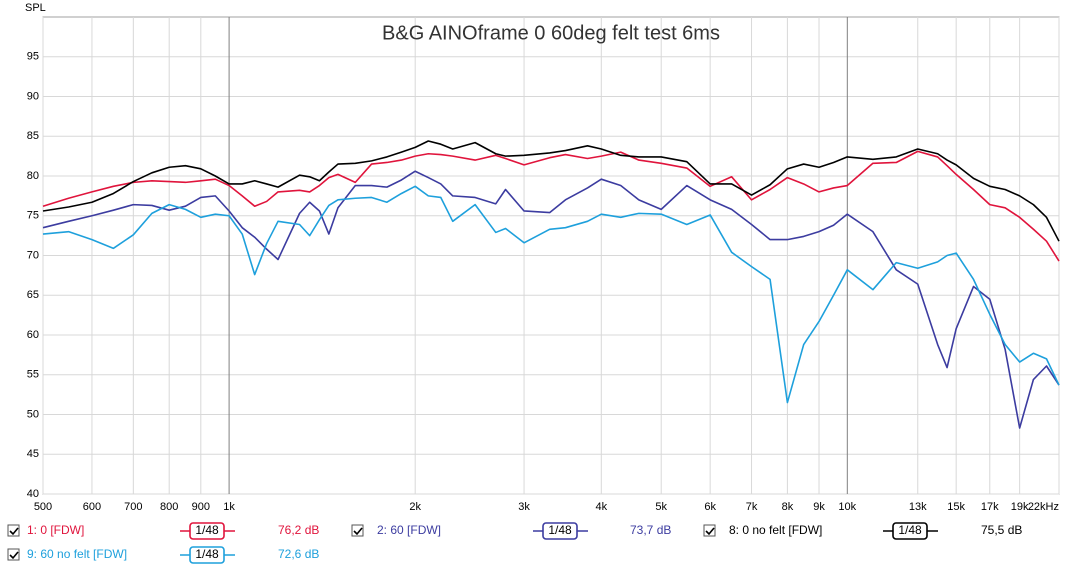 This screenshot has height=570, width=1080. I want to click on y-tick-label: 60, so click(33, 335).